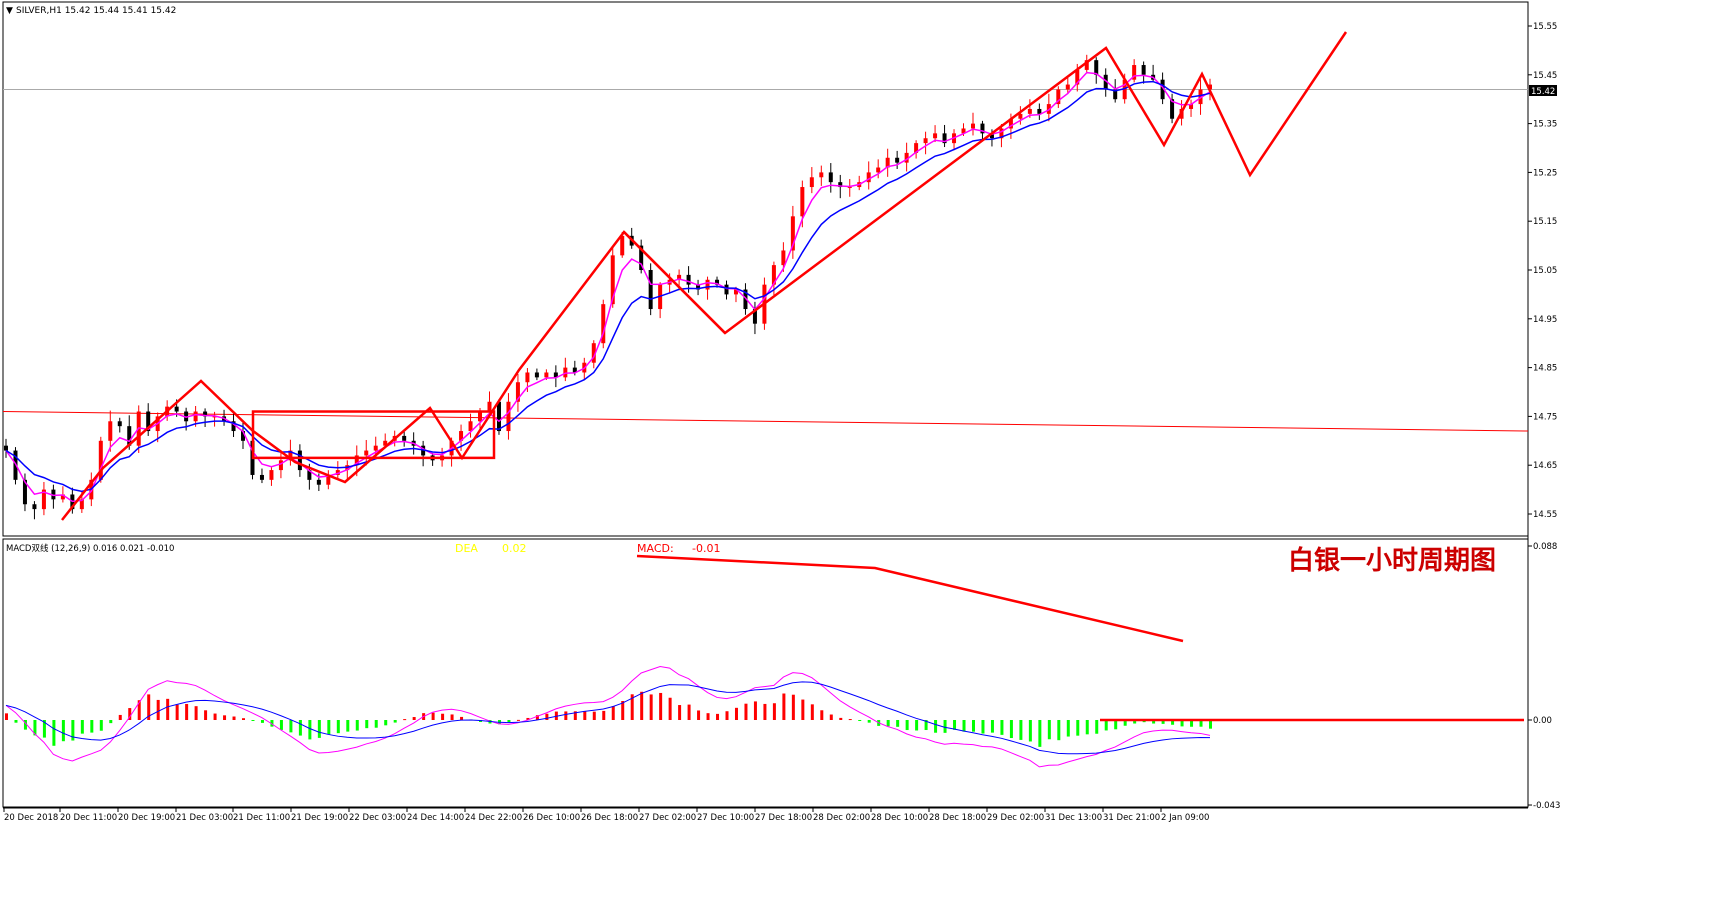 This screenshot has height=914, width=1730. I want to click on price-tick-label: 15.15, so click(1545, 222).